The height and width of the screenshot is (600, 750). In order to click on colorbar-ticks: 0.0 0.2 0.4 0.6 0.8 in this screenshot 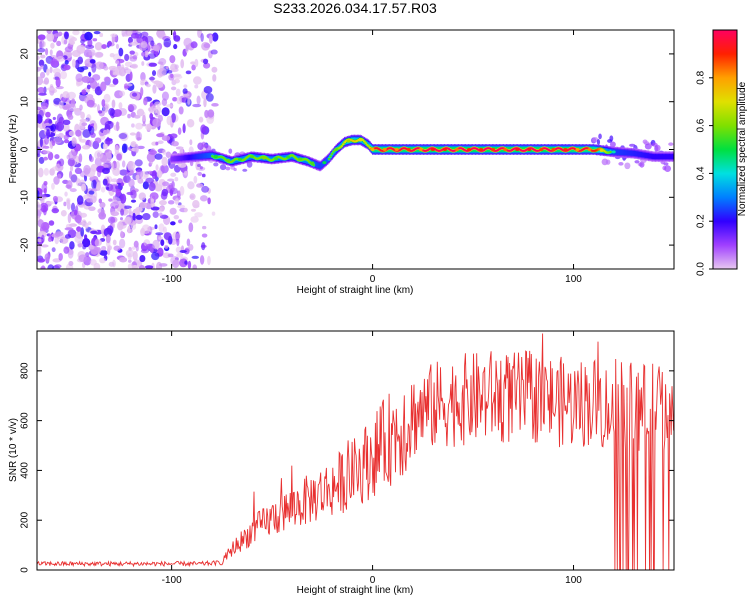, I will do `click(704, 173)`.